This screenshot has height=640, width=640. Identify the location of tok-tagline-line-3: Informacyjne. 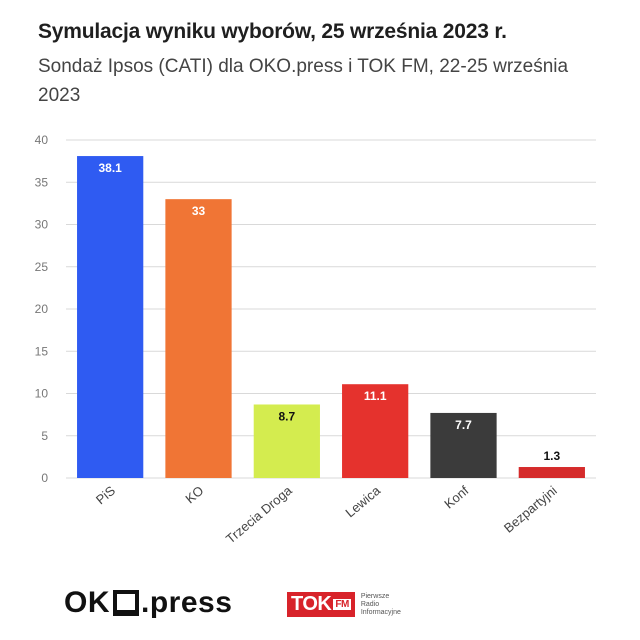
(380, 612).